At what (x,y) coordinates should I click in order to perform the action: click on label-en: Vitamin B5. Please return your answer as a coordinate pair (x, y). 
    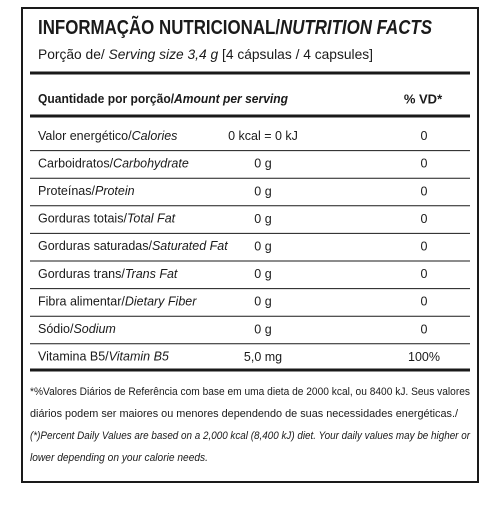
    Looking at the image, I should click on (139, 357).